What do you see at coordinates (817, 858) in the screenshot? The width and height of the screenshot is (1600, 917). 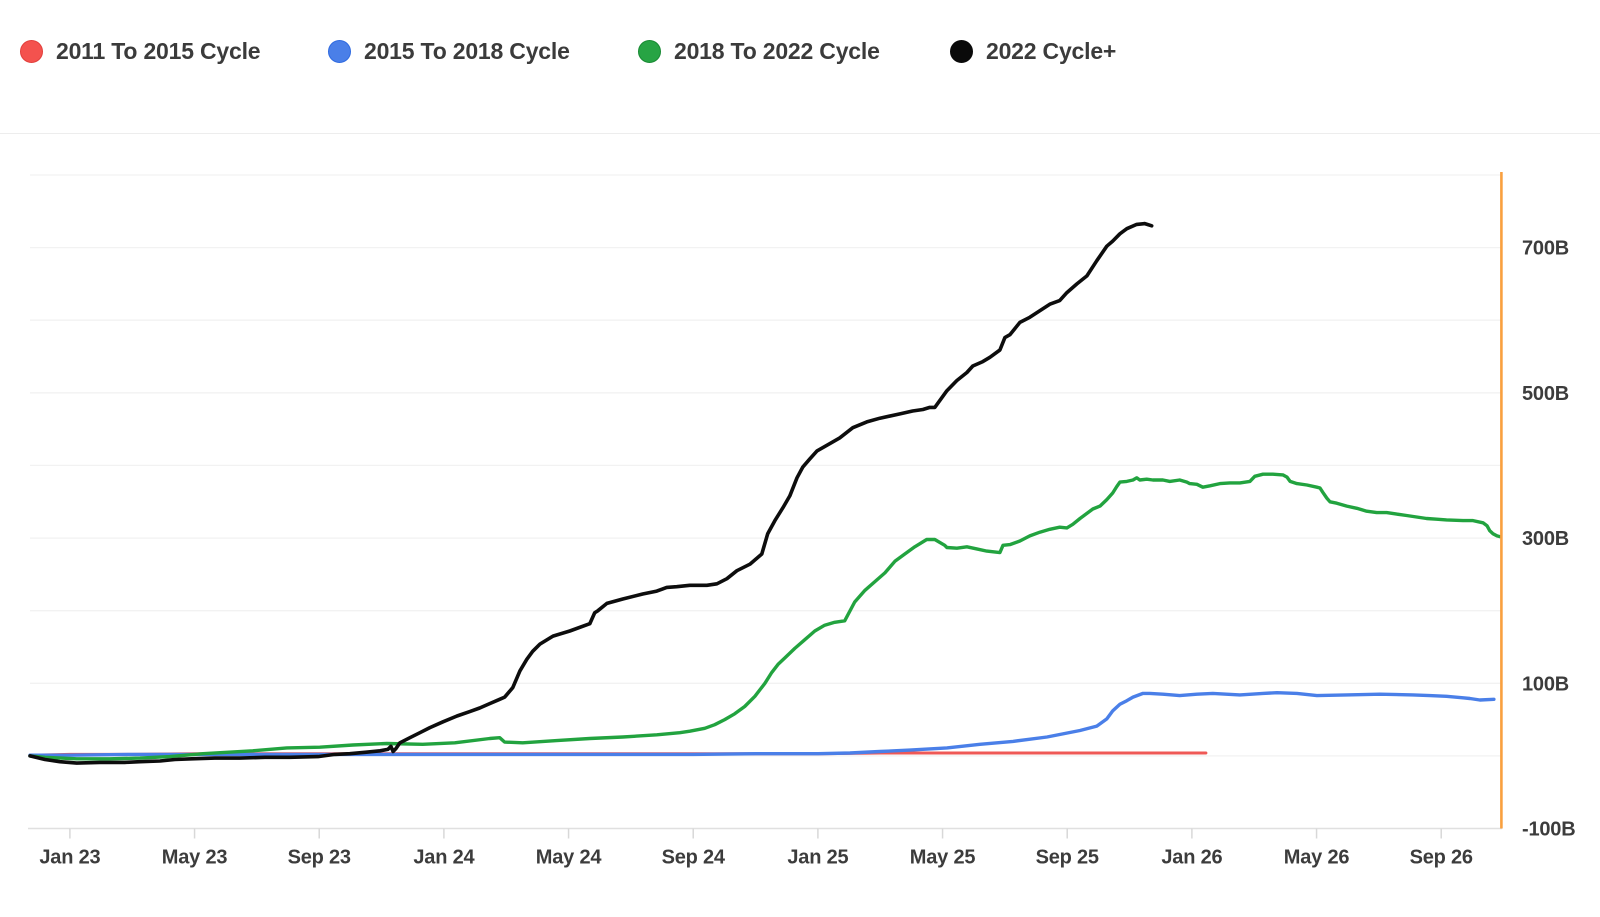 I see `x-tick-label: Jan 25` at bounding box center [817, 858].